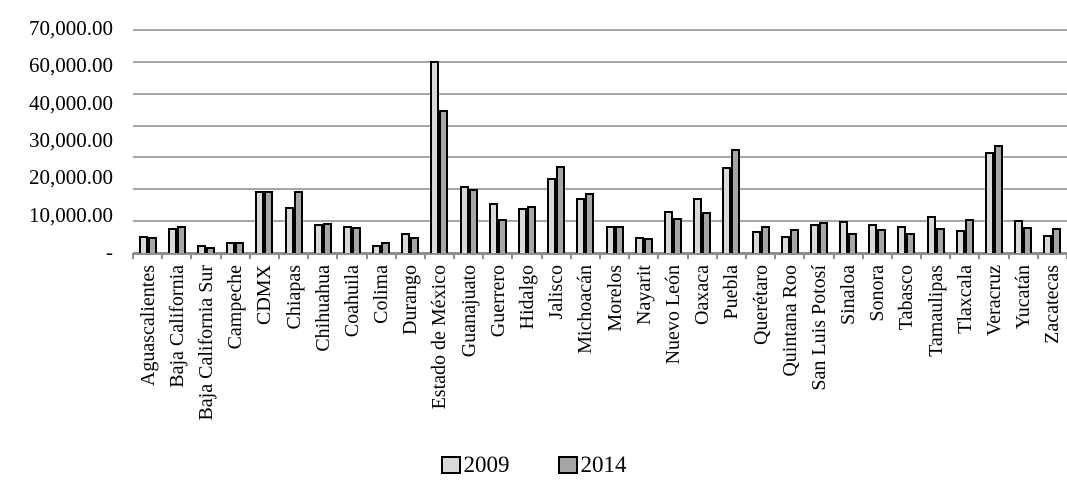  I want to click on gridline, so click(600, 94).